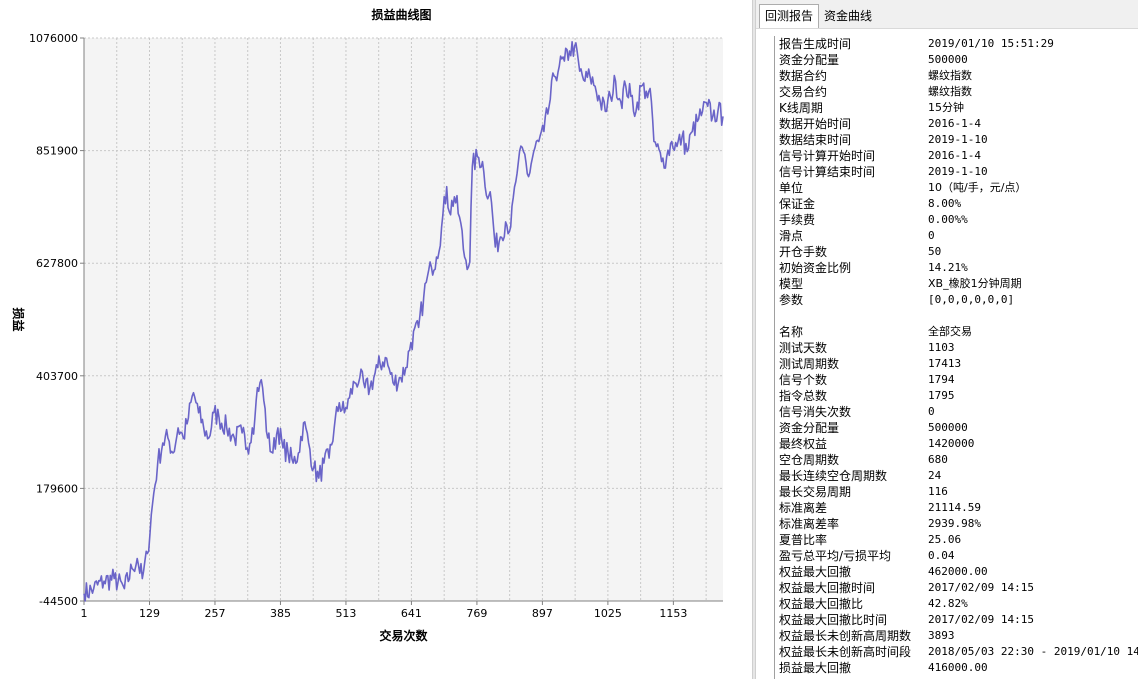  Describe the element at coordinates (789, 16) in the screenshot. I see `tab-backtest-report: 回测报告` at that location.